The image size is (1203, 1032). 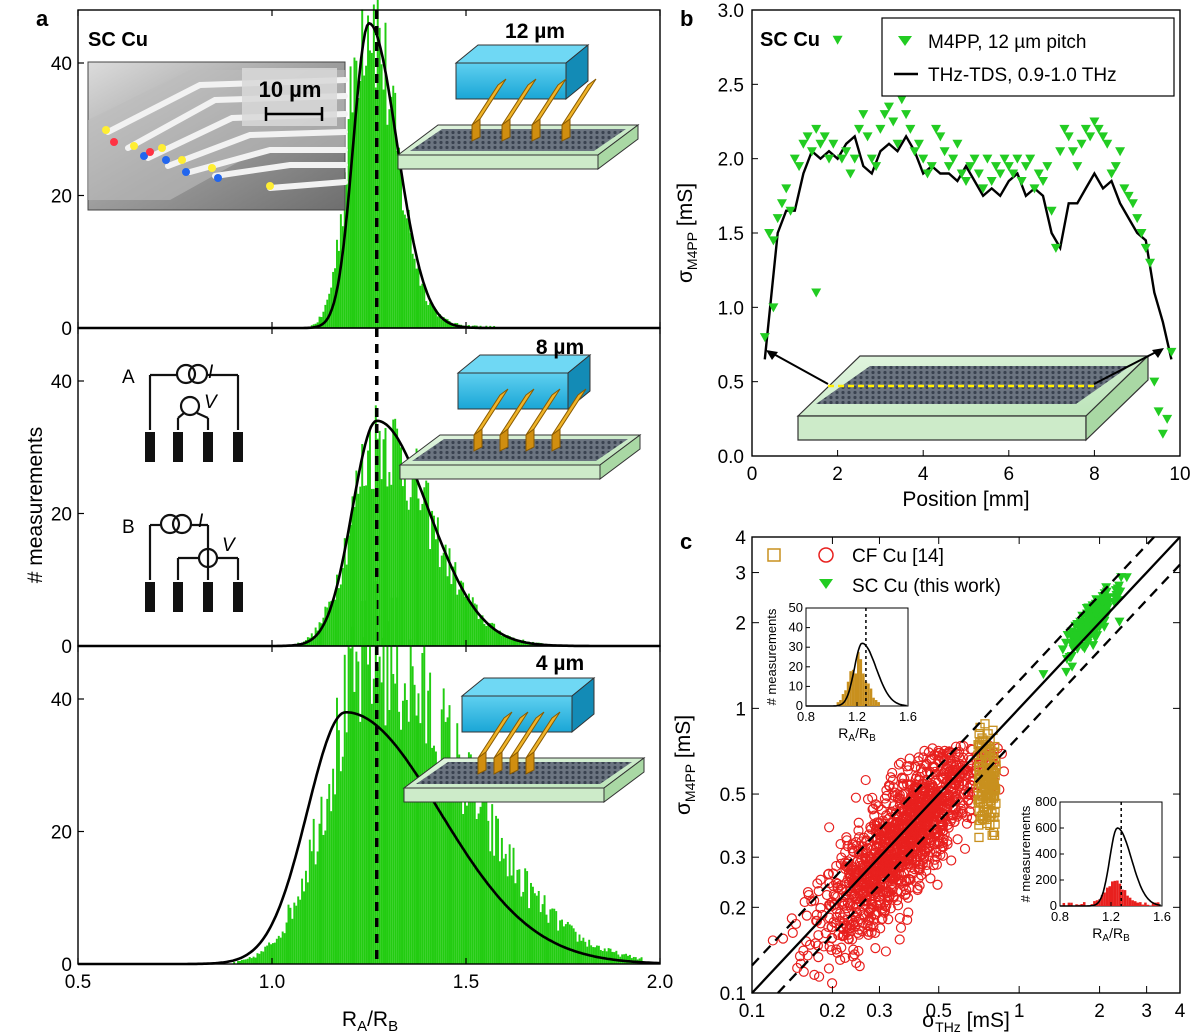 What do you see at coordinates (923, 474) in the screenshot?
I see `x-tick-label: 4` at bounding box center [923, 474].